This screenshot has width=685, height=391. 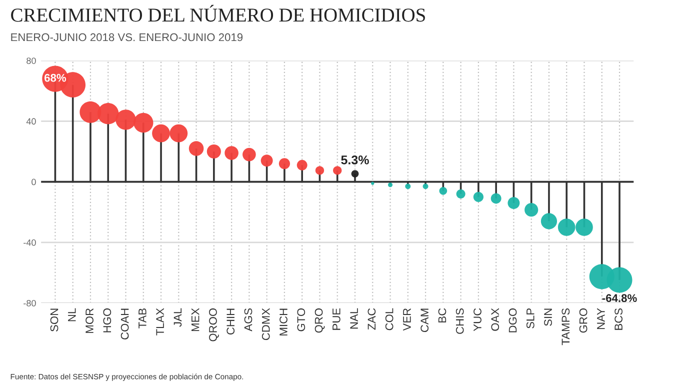 What do you see at coordinates (54, 320) in the screenshot?
I see `x-tick-label: SON` at bounding box center [54, 320].